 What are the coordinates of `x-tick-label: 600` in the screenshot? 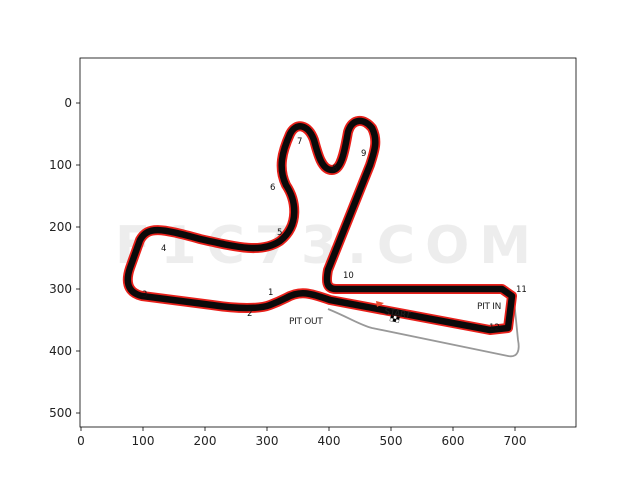 It's located at (453, 441).